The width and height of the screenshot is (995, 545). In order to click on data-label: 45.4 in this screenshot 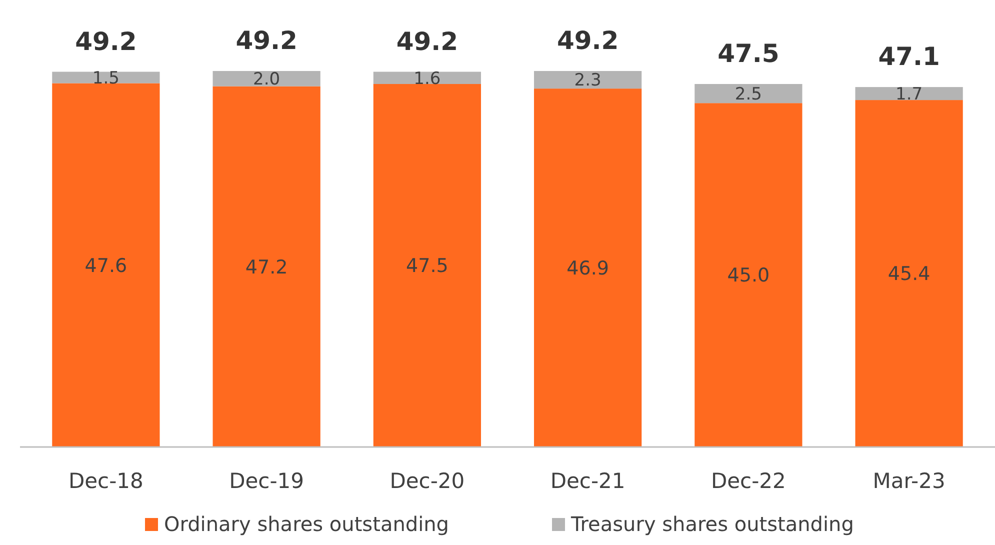, I will do `click(909, 274)`.